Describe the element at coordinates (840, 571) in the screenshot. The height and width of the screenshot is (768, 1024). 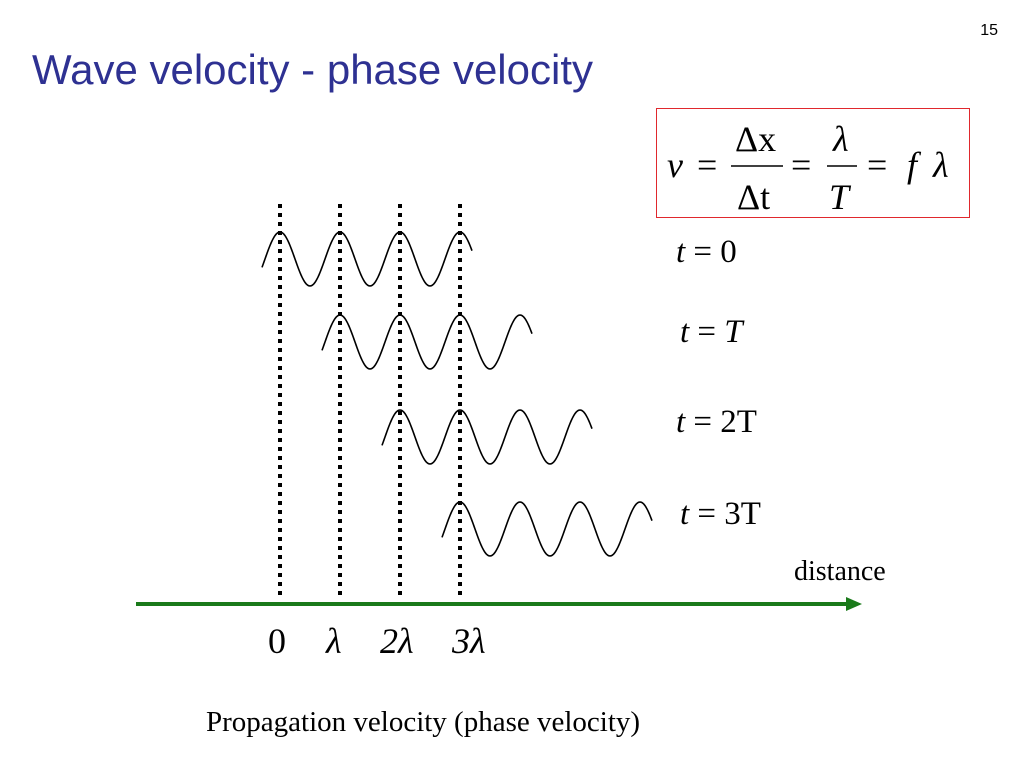
I see `axis-label-distance: distance` at that location.